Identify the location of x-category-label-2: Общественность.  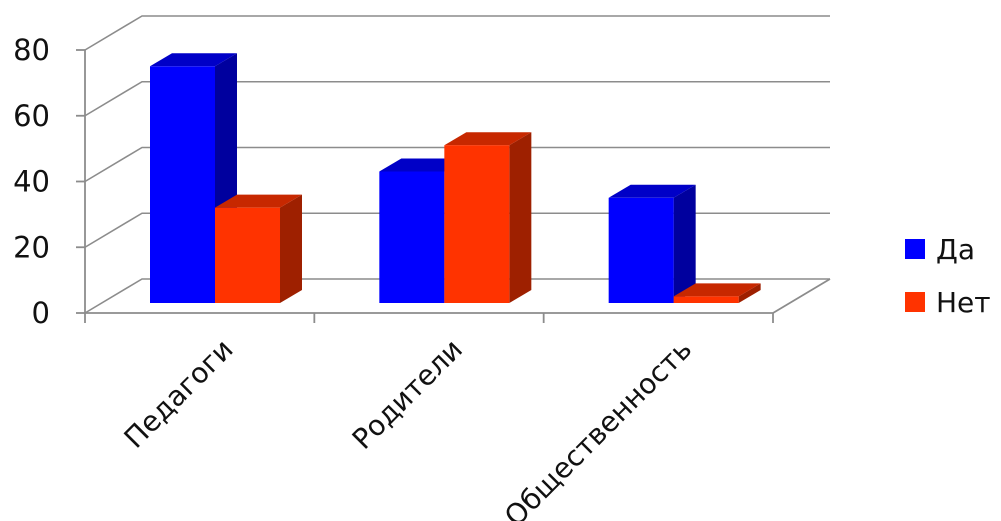
(598, 427).